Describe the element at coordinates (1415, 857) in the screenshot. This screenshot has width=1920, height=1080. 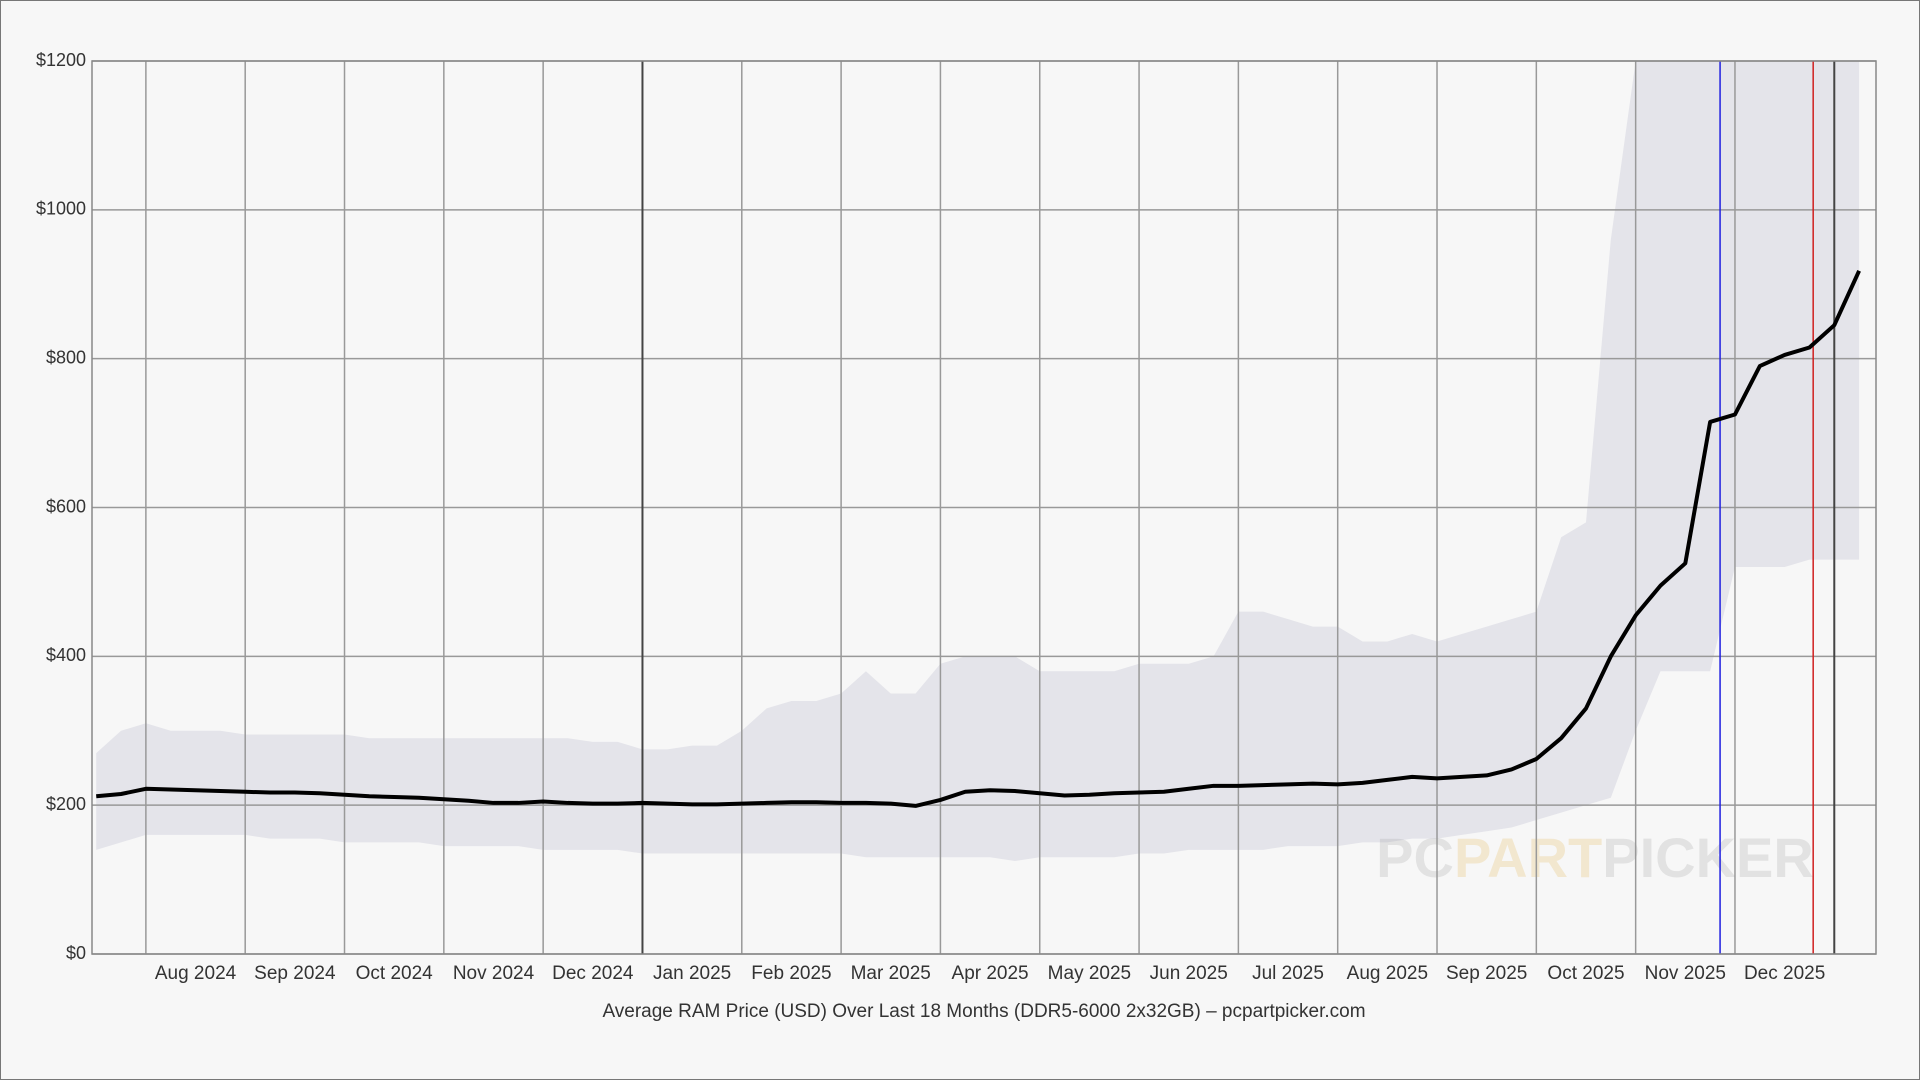
I see `watermark-part: PC` at that location.